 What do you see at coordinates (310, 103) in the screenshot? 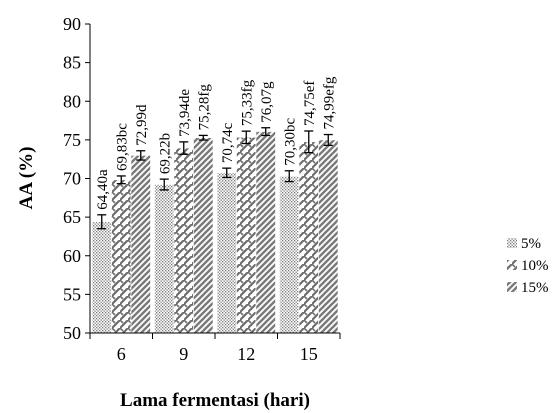
I see `data-label: 74,75ef` at bounding box center [310, 103].